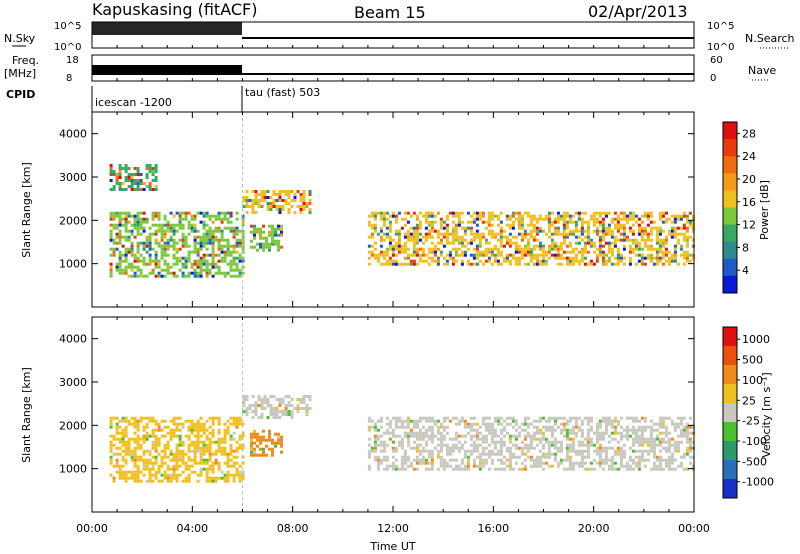  Describe the element at coordinates (92, 528) in the screenshot. I see `xtick-label-0: 00:00` at that location.